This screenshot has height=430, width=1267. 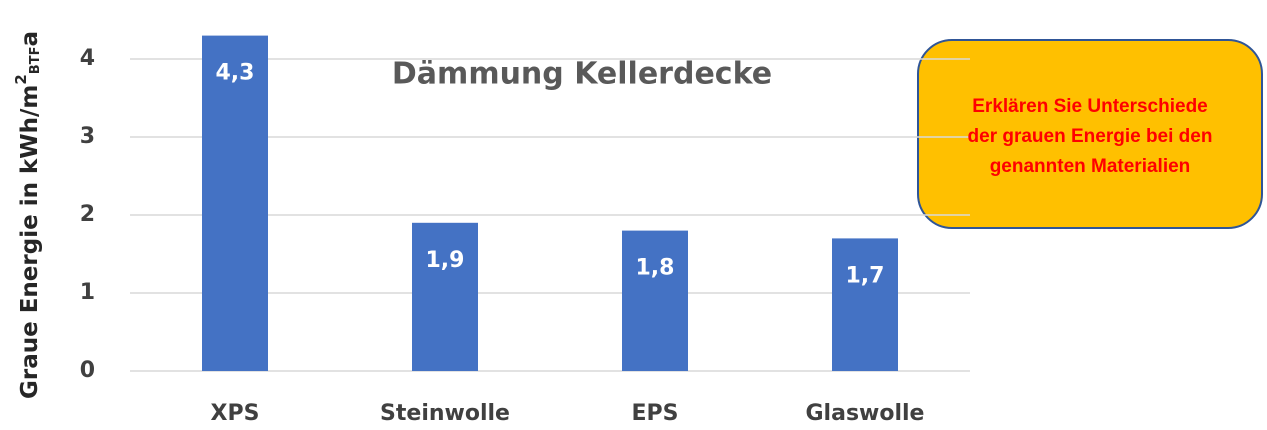 What do you see at coordinates (655, 413) in the screenshot?
I see `x-tick-label: EPS` at bounding box center [655, 413].